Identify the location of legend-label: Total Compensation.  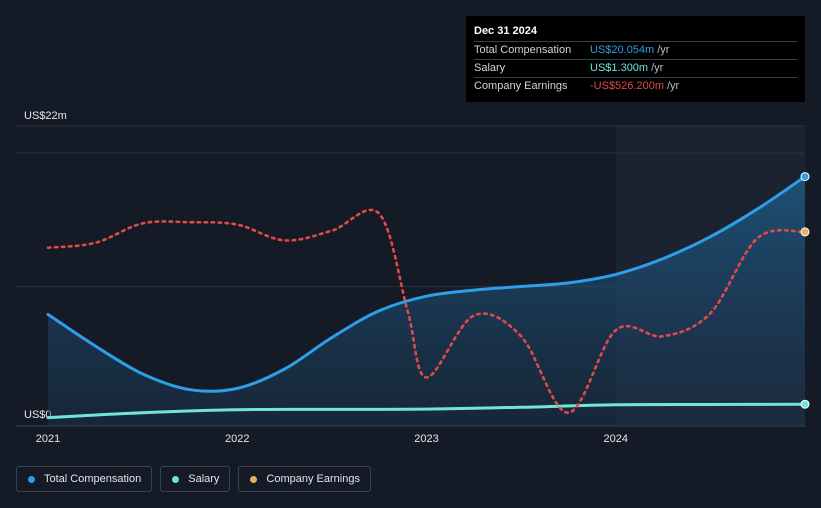
(93, 479).